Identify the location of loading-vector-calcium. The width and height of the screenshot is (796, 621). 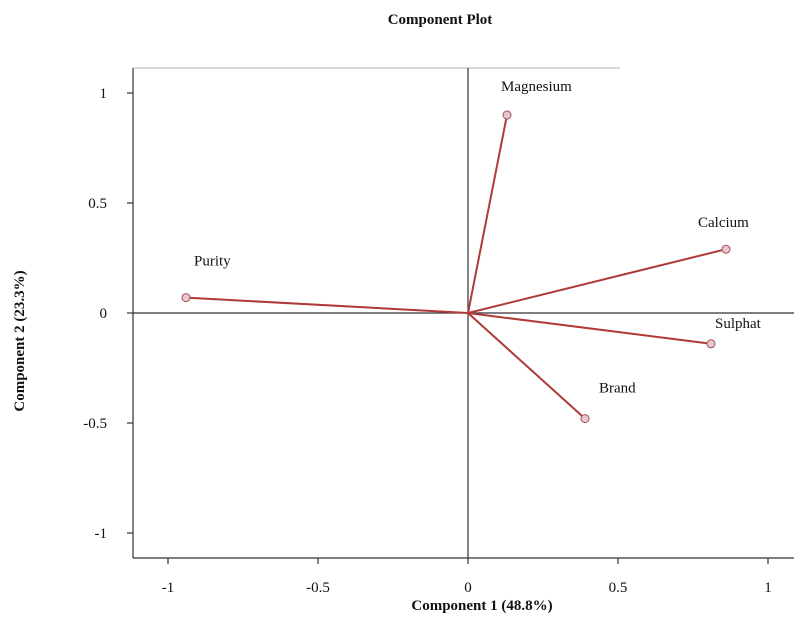
(597, 281).